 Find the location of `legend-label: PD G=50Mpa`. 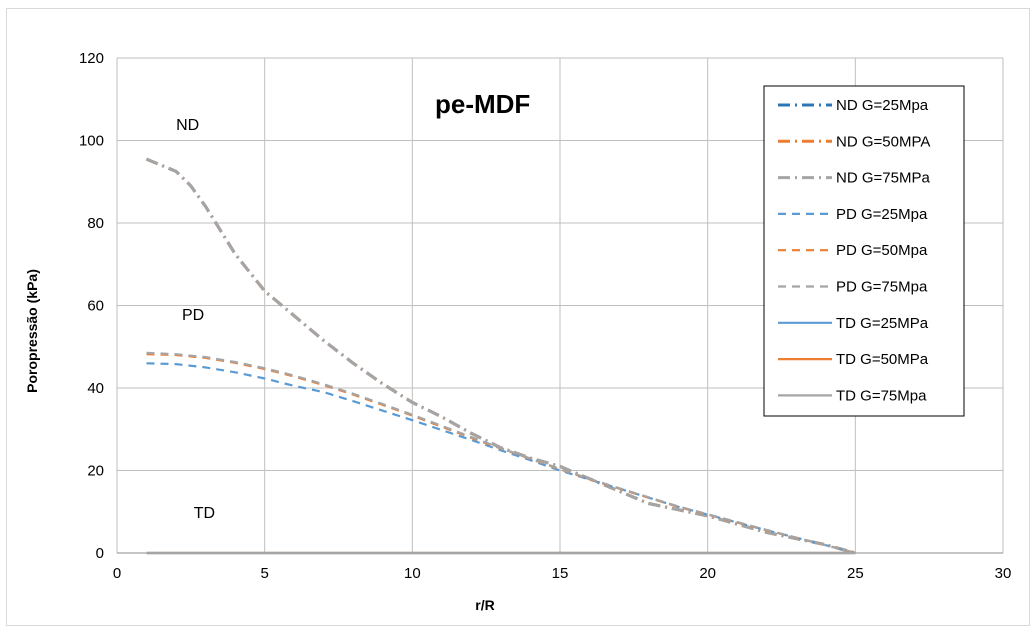

legend-label: PD G=50Mpa is located at coordinates (882, 250).